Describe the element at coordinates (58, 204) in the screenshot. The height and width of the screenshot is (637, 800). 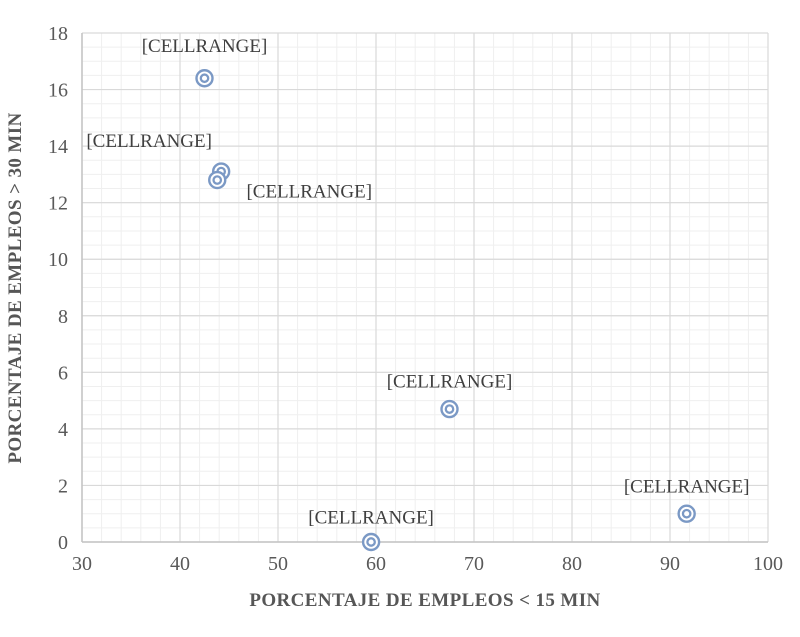
I see `y-tick-label: 12` at that location.